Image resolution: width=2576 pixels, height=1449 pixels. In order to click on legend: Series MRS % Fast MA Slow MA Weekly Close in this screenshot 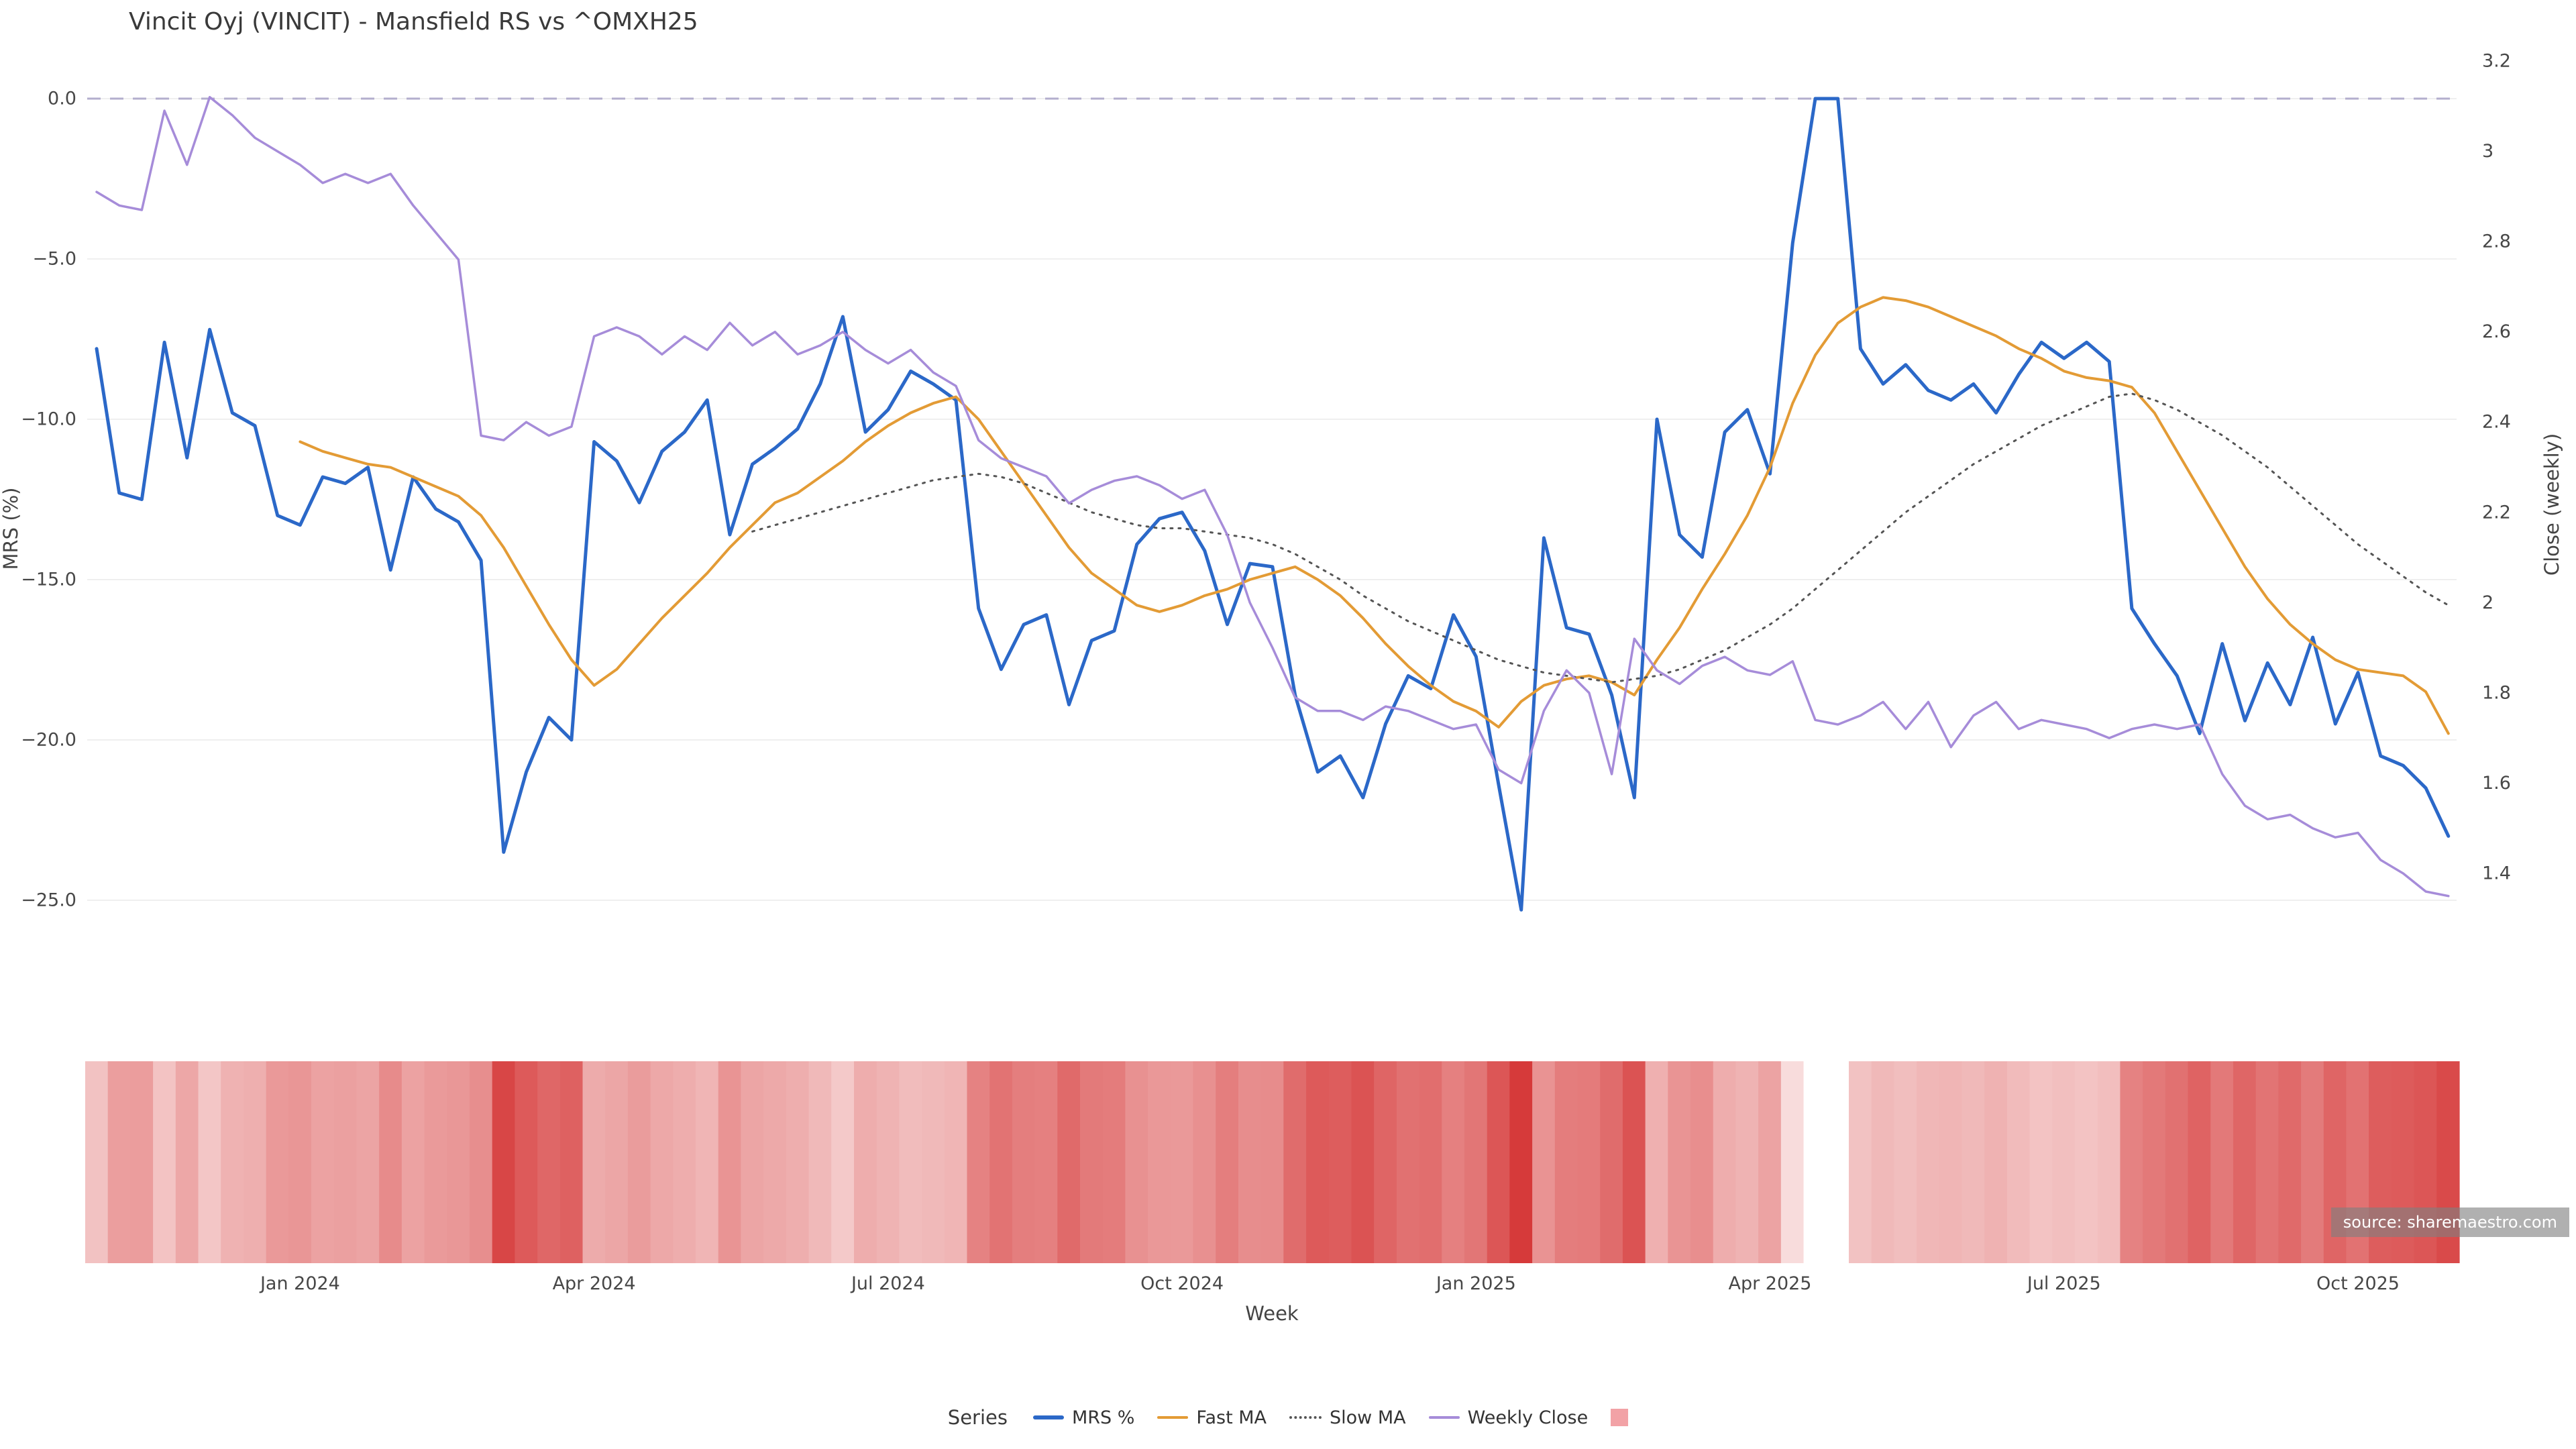, I will do `click(1288, 1417)`.